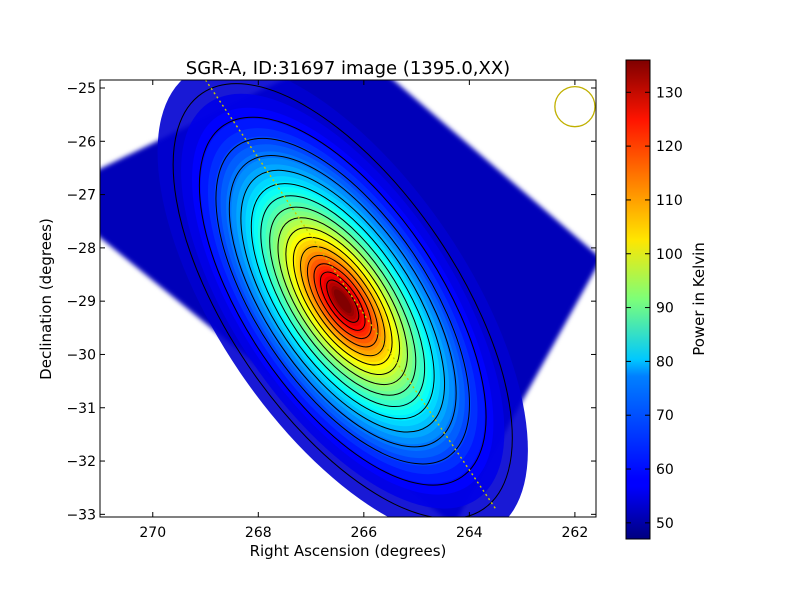  Describe the element at coordinates (665, 416) in the screenshot. I see `colorbar-tick-label: 70` at that location.